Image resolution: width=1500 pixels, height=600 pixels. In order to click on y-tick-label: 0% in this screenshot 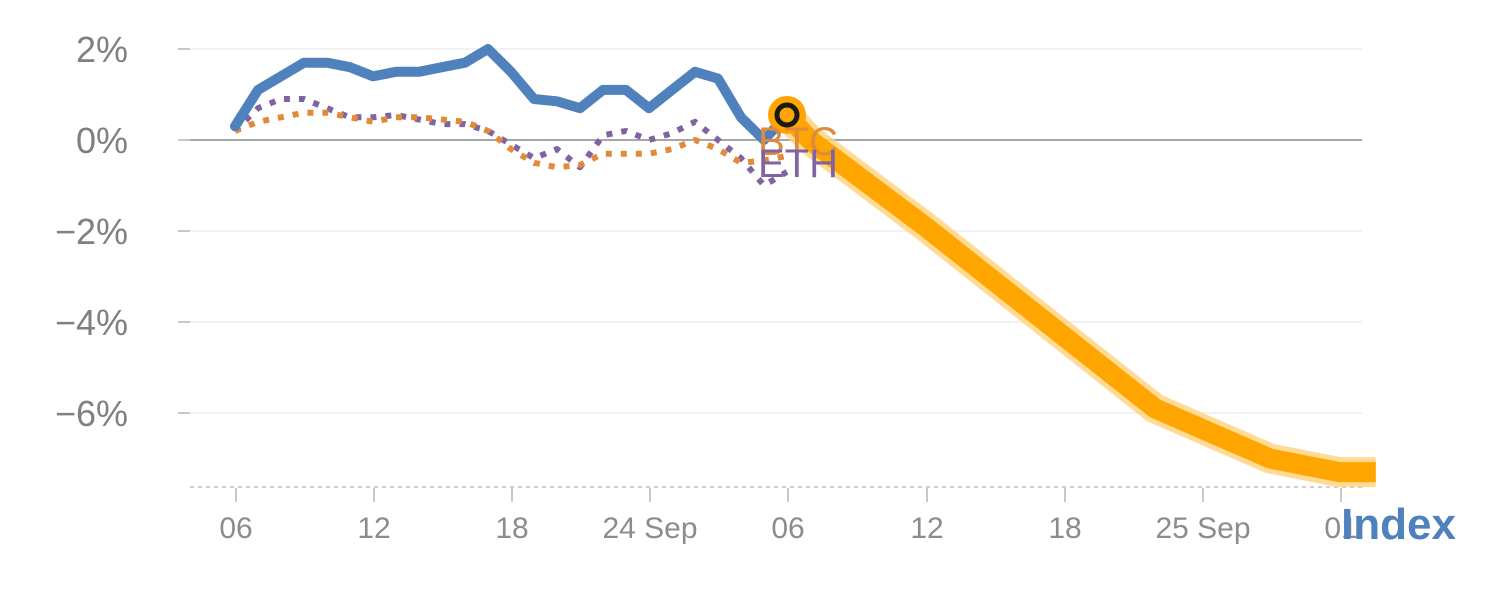, I will do `click(102, 140)`.